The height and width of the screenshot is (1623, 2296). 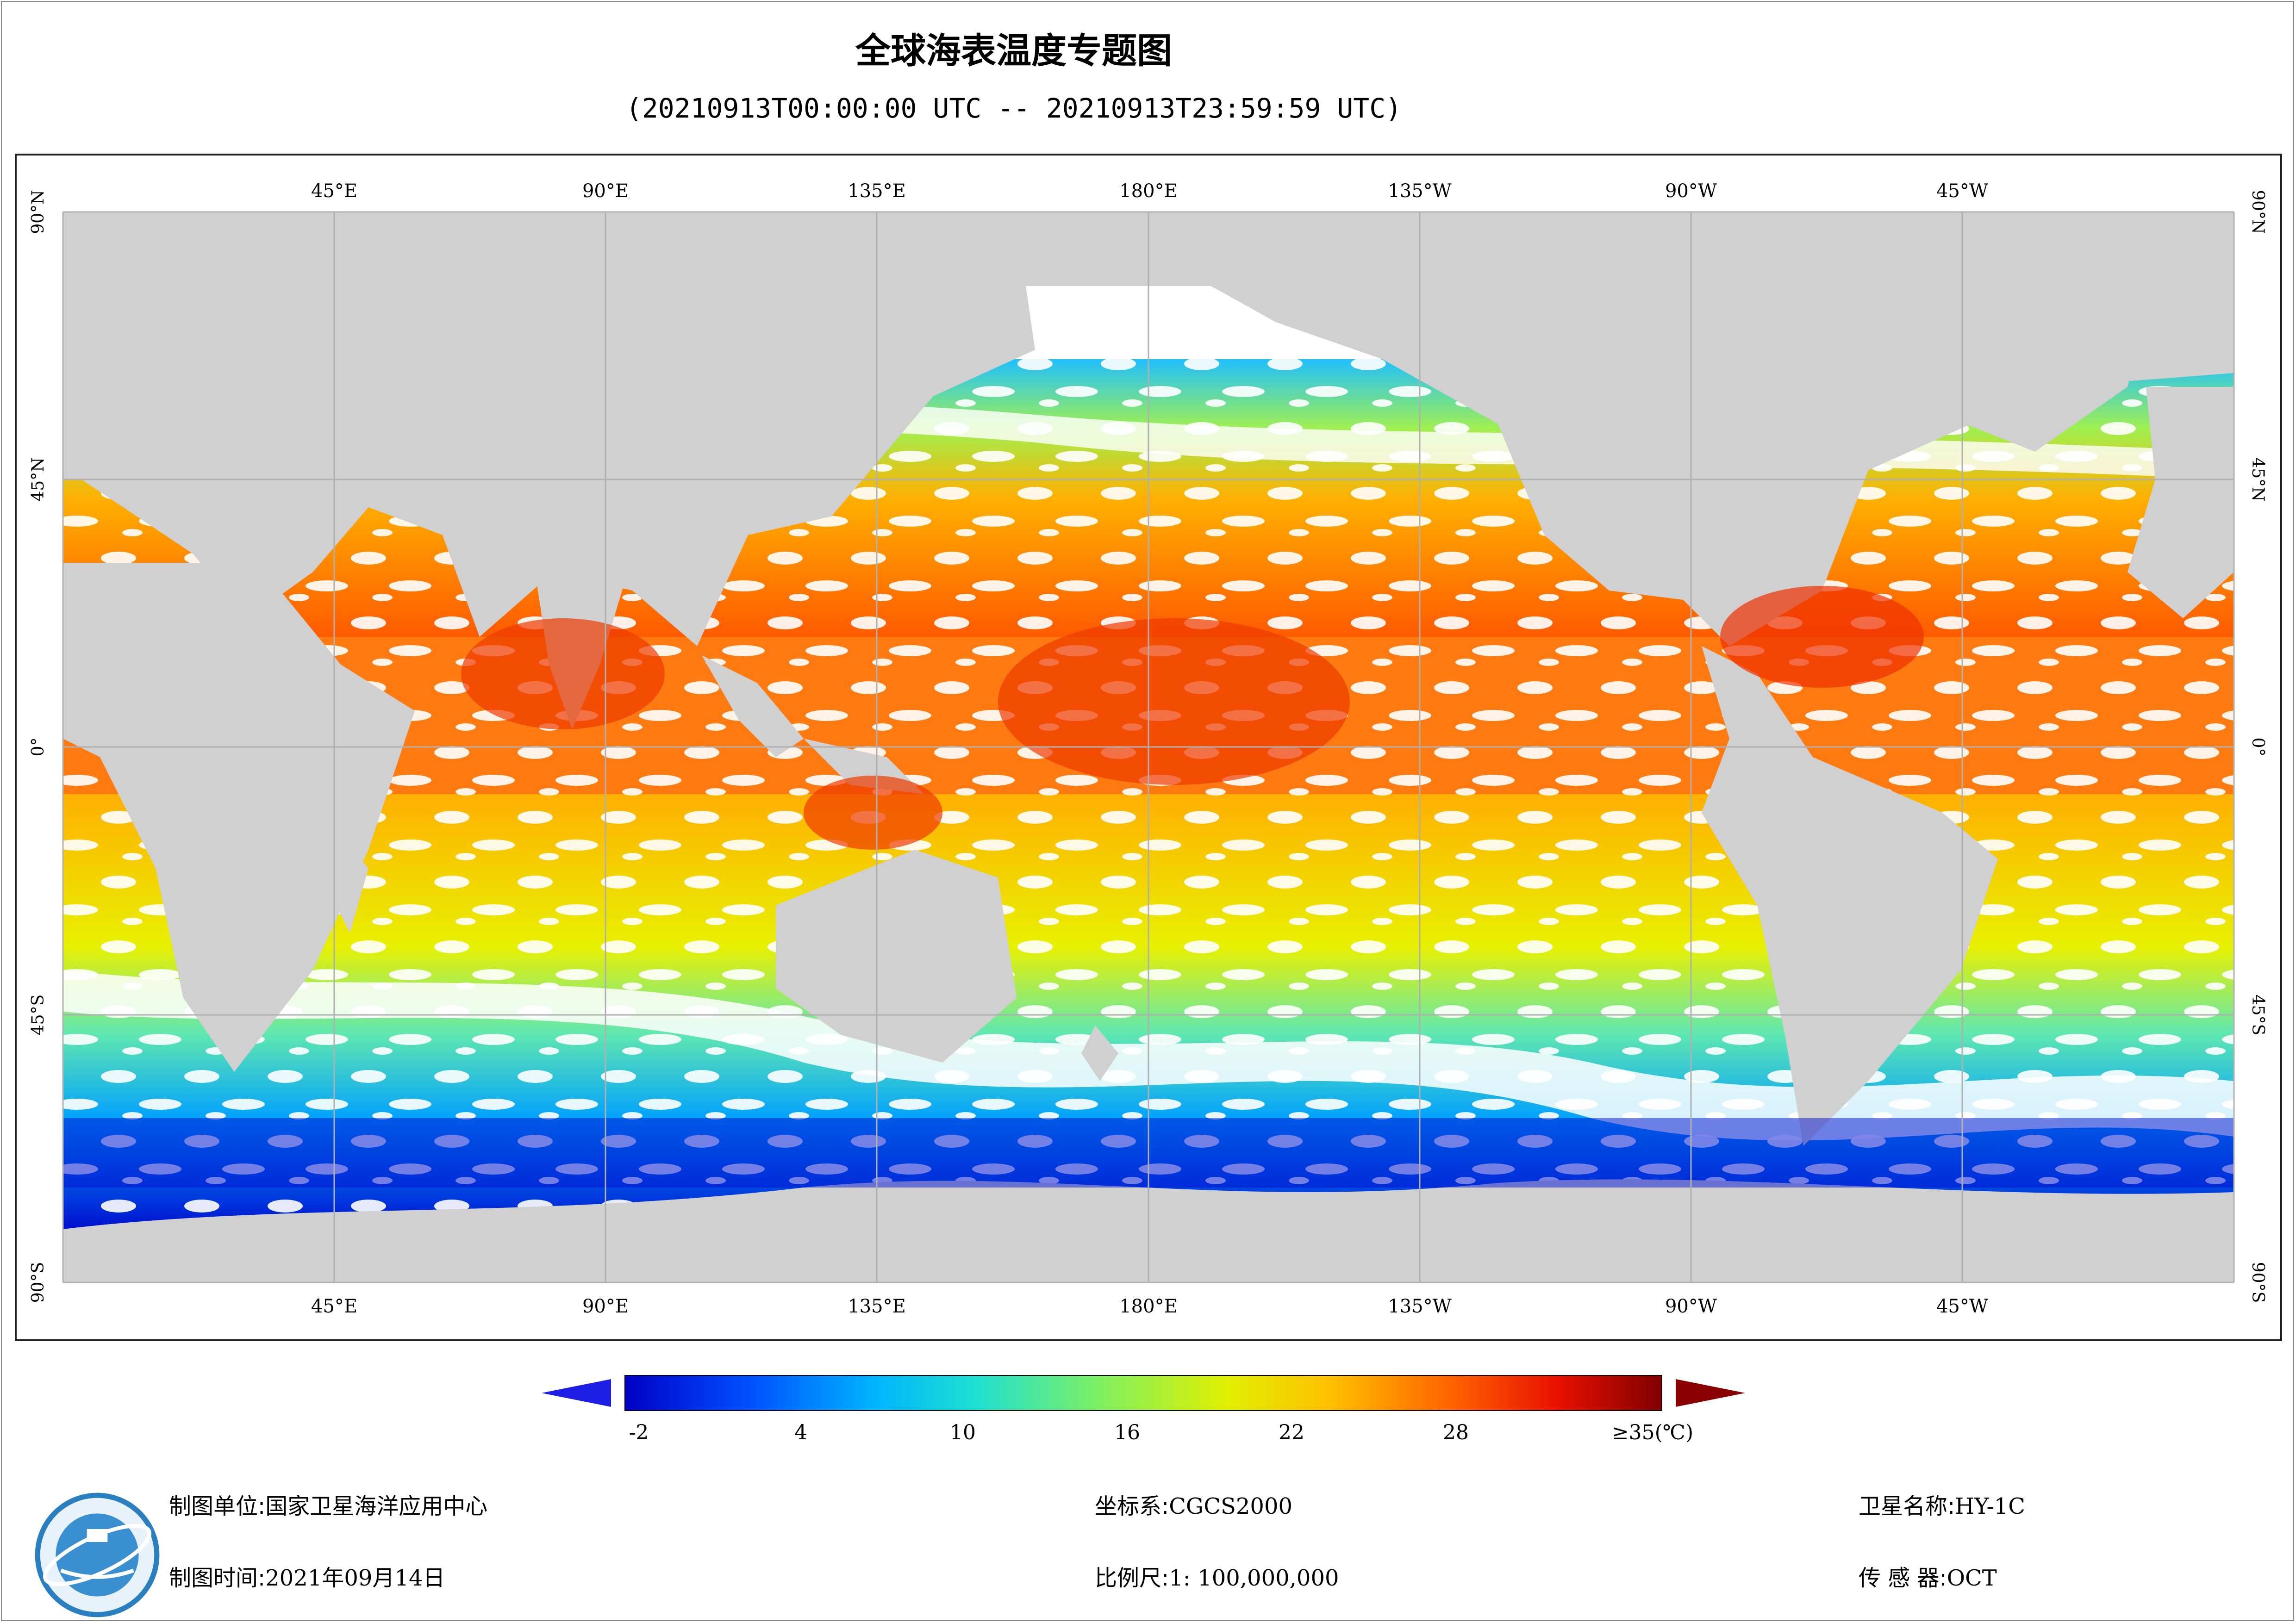 What do you see at coordinates (1962, 191) in the screenshot?
I see `lon-label-top: 45°W` at bounding box center [1962, 191].